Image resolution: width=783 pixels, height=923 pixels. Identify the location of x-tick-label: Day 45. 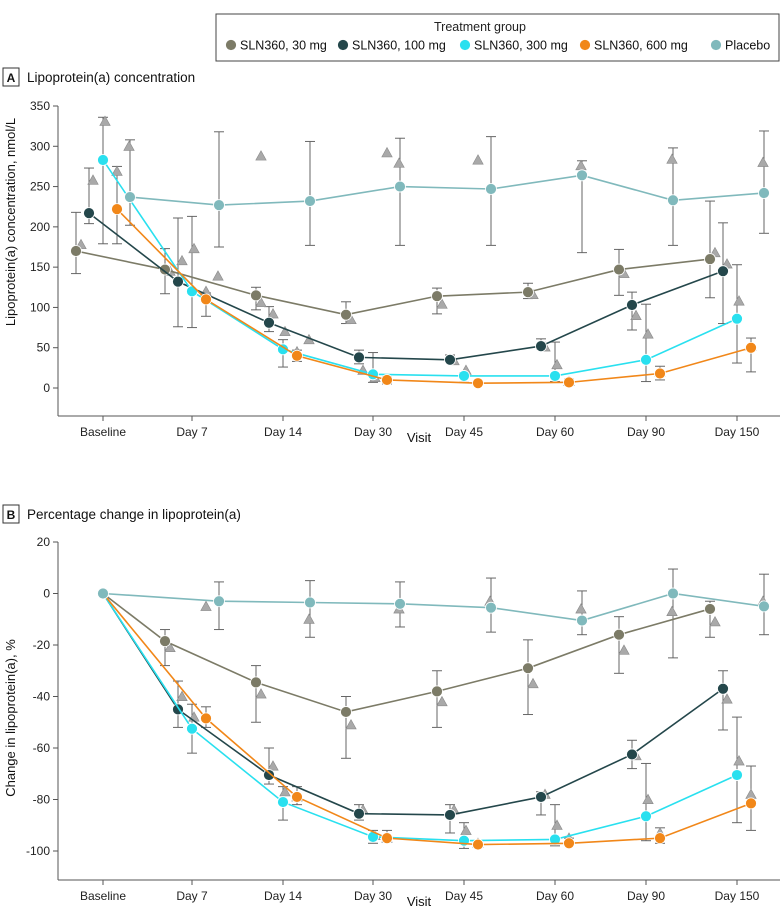
(464, 896).